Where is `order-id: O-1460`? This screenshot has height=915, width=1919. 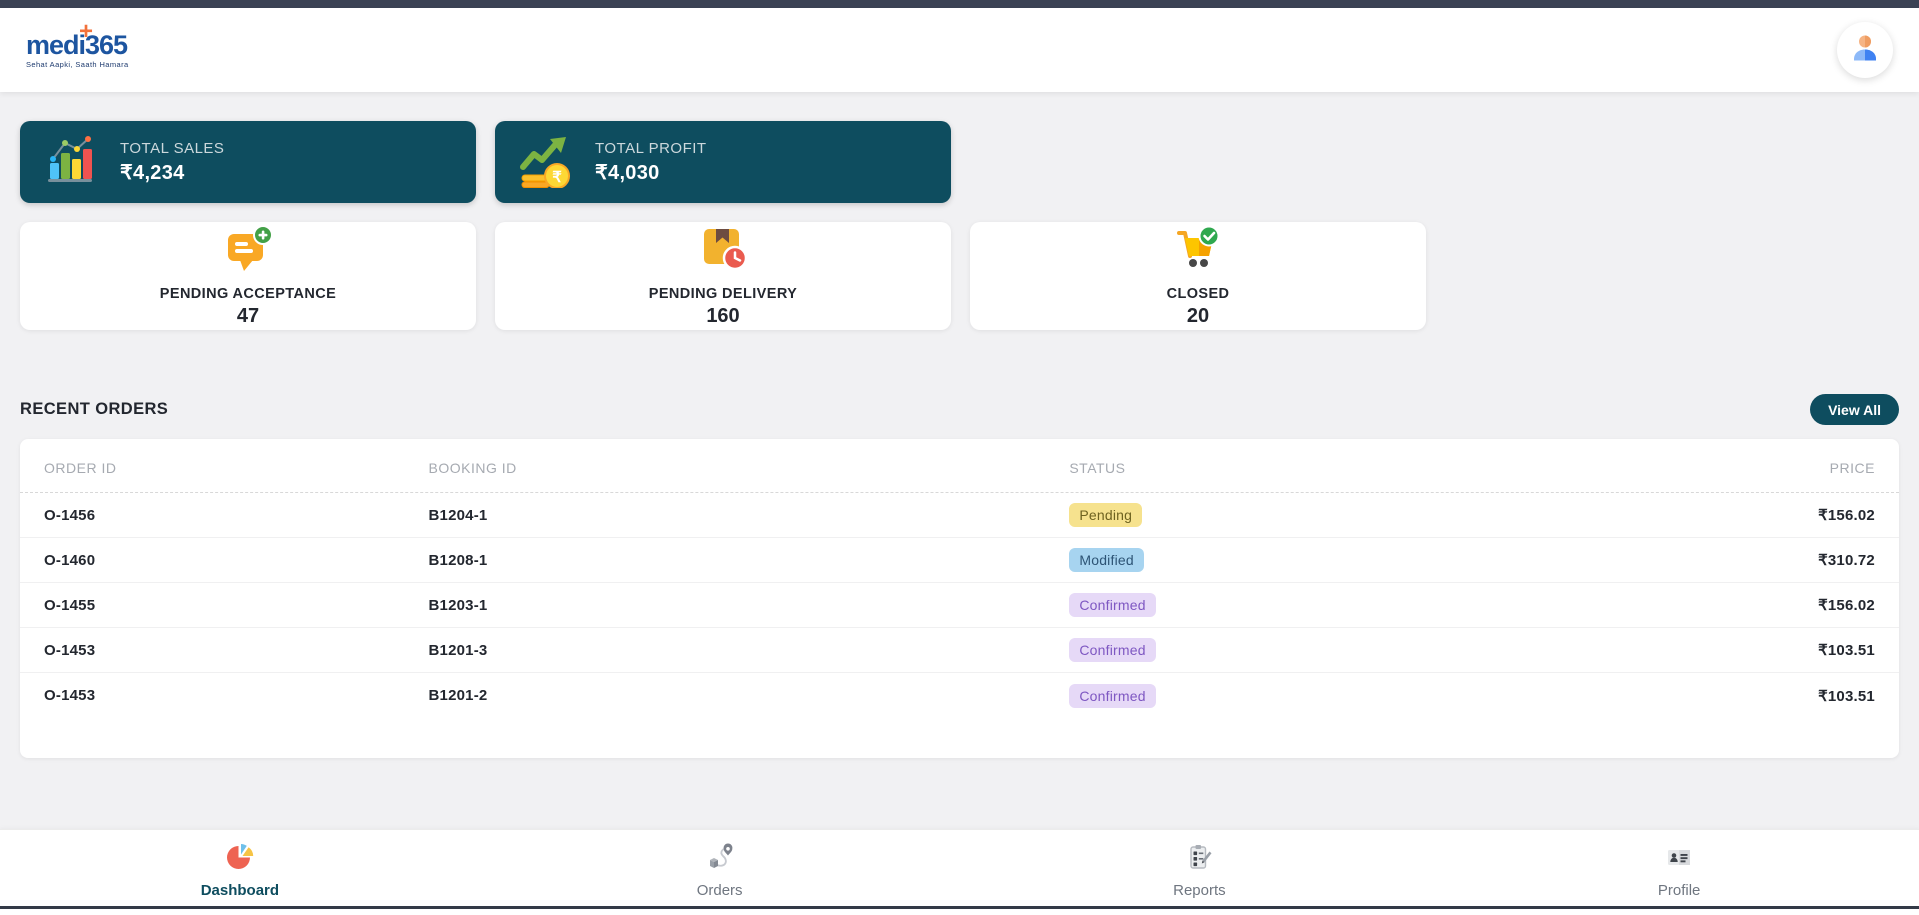 order-id: O-1460 is located at coordinates (70, 560).